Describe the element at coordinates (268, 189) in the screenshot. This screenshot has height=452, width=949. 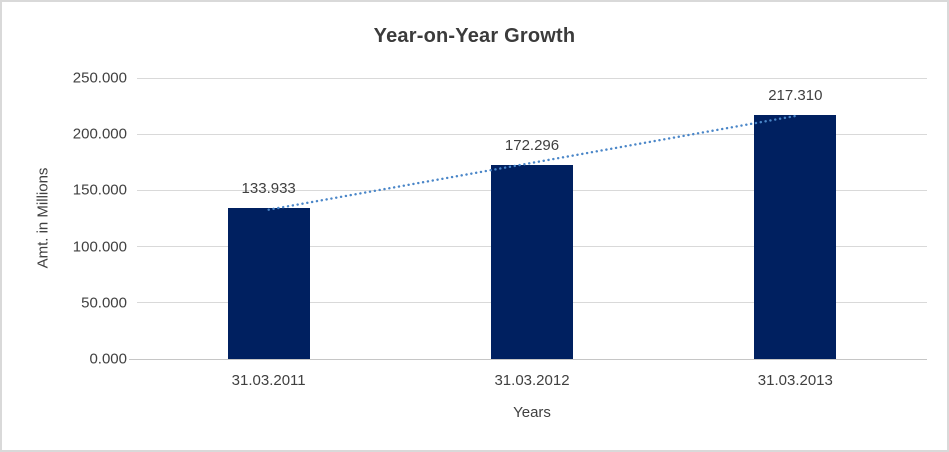
I see `bar-value-label: 133.933` at that location.